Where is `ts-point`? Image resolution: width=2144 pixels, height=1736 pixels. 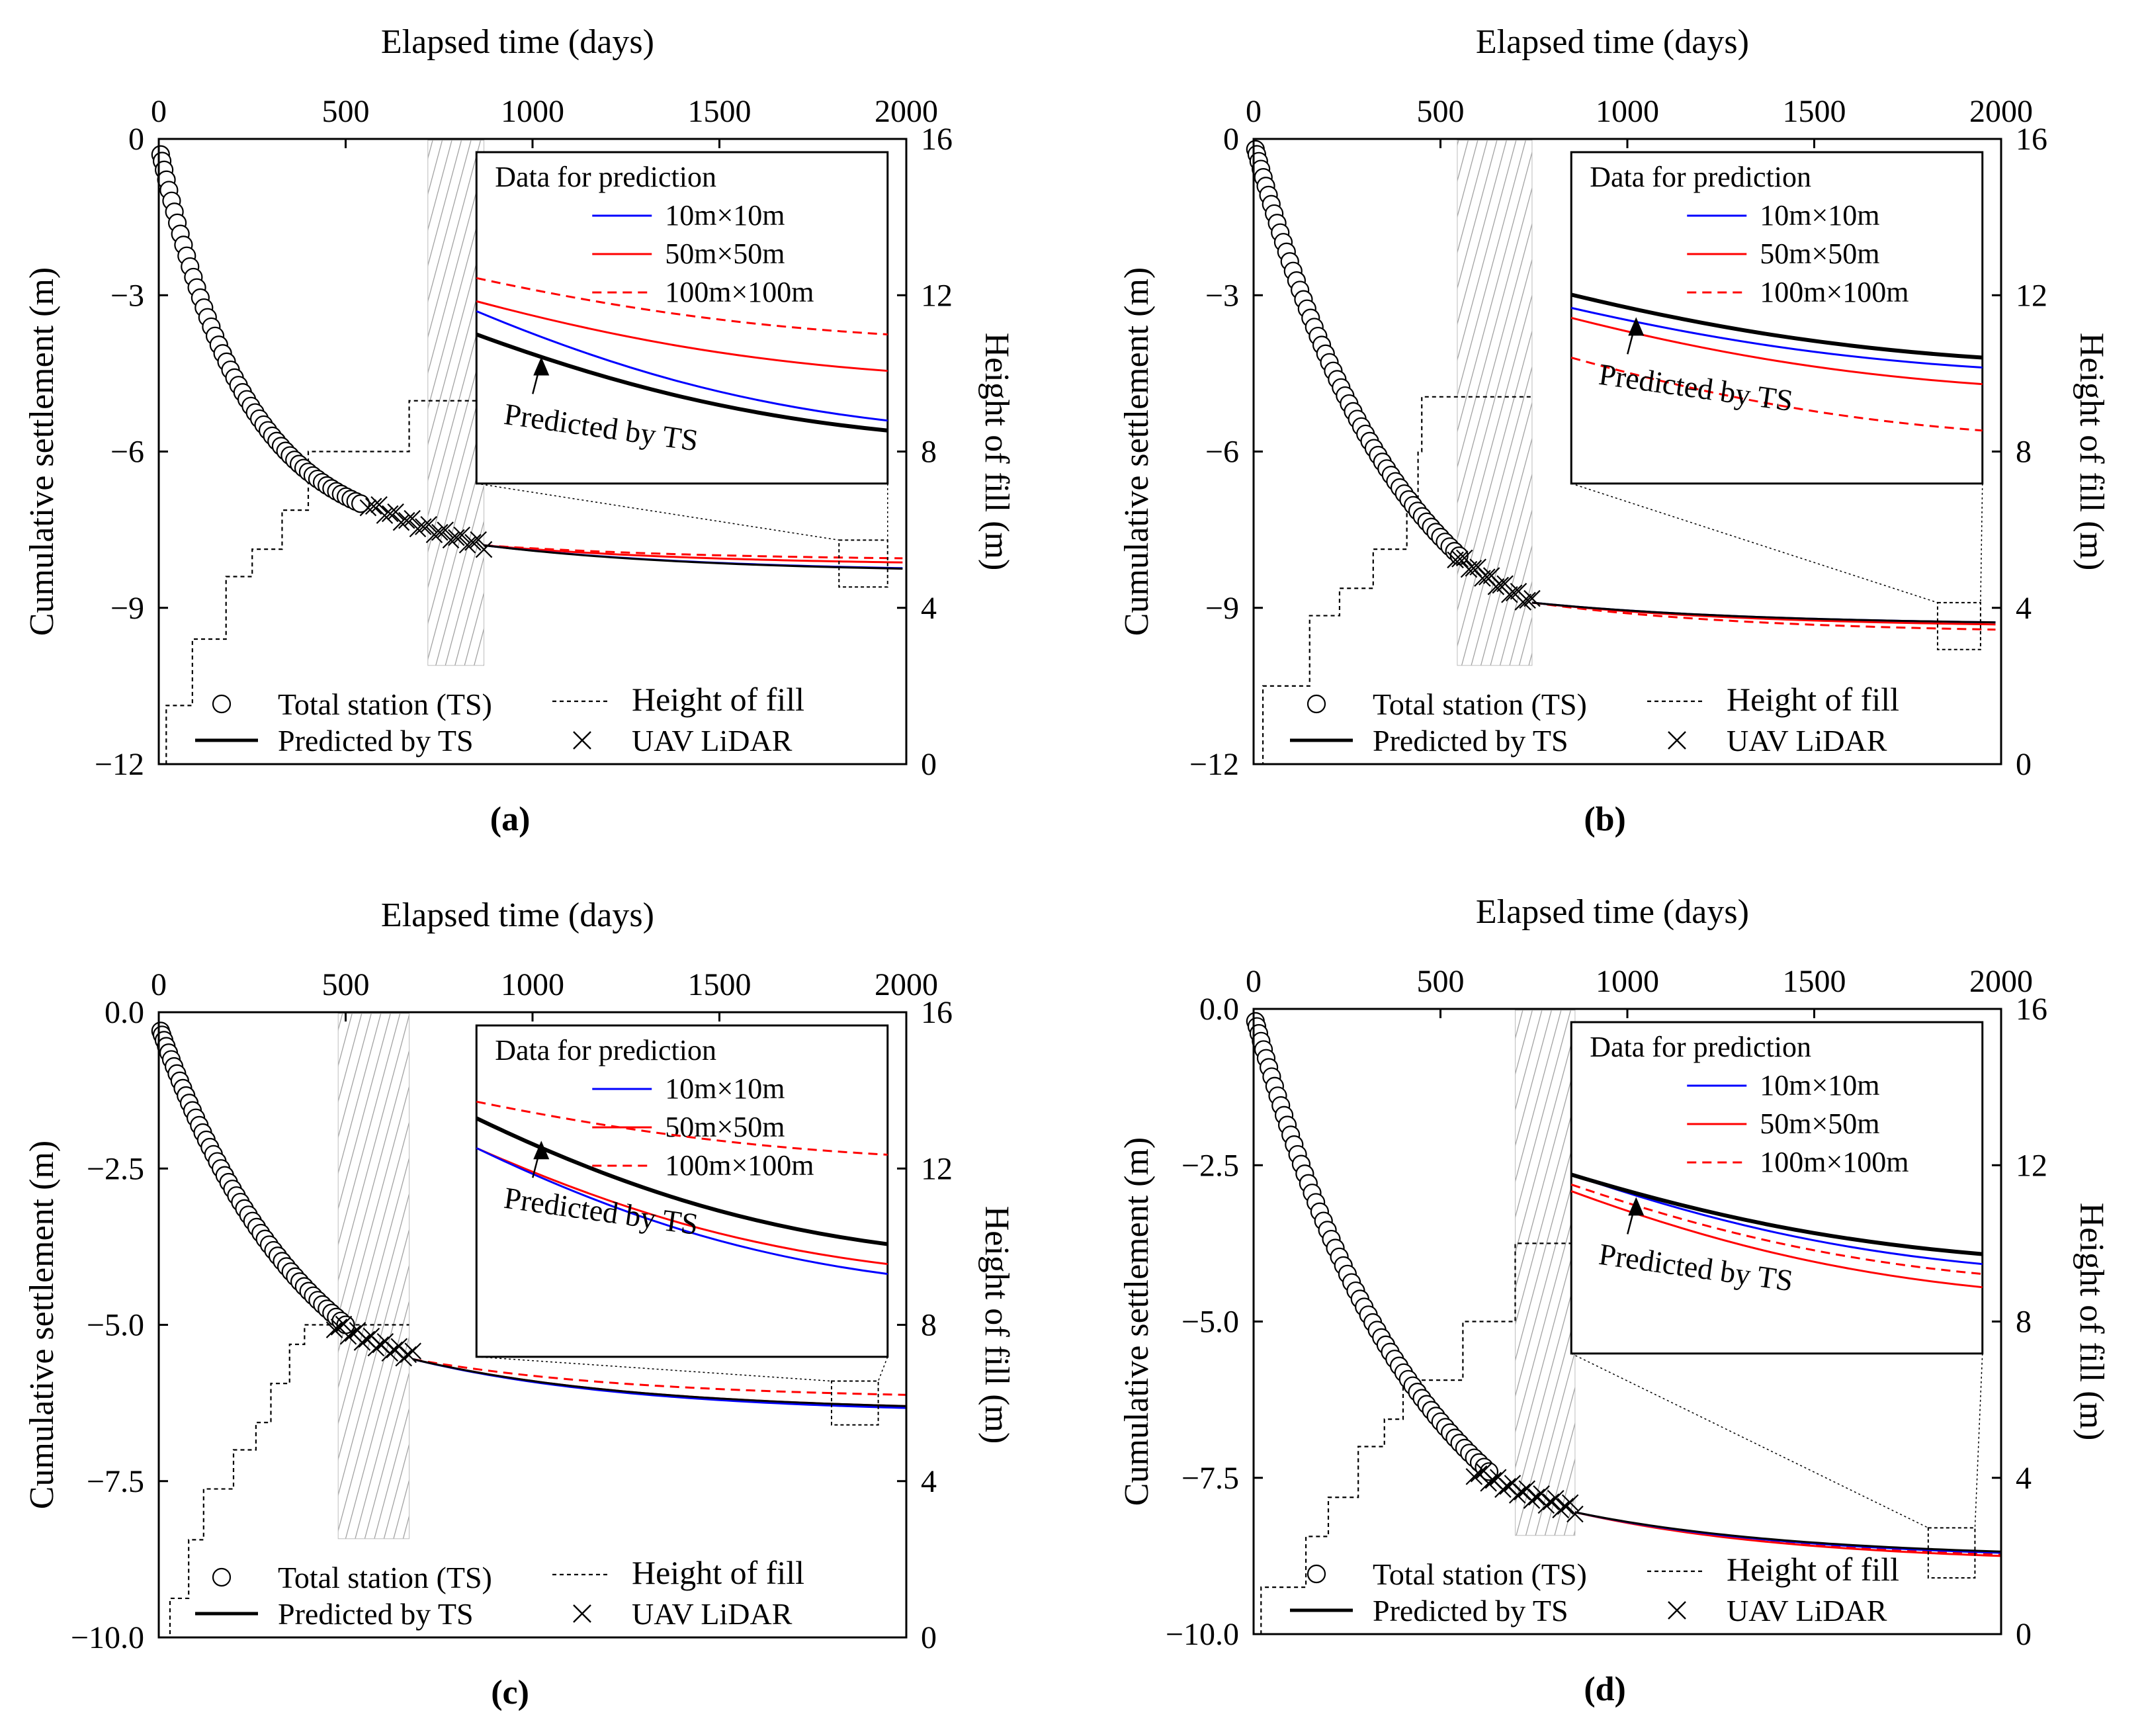
ts-point is located at coordinates (360, 503).